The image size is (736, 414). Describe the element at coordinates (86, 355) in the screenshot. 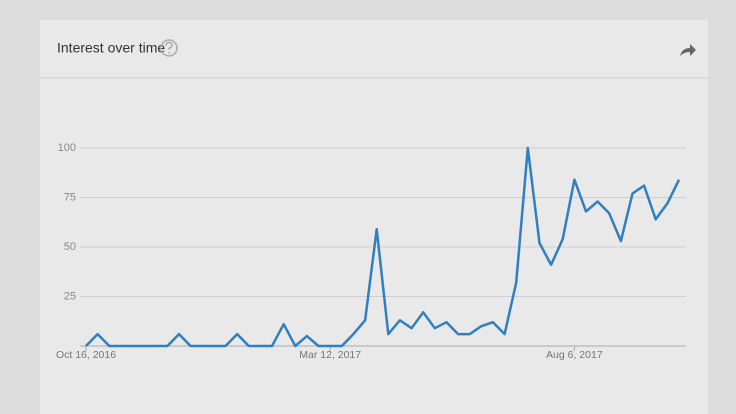

I see `x-tick-label: Oct 16, 2016` at that location.